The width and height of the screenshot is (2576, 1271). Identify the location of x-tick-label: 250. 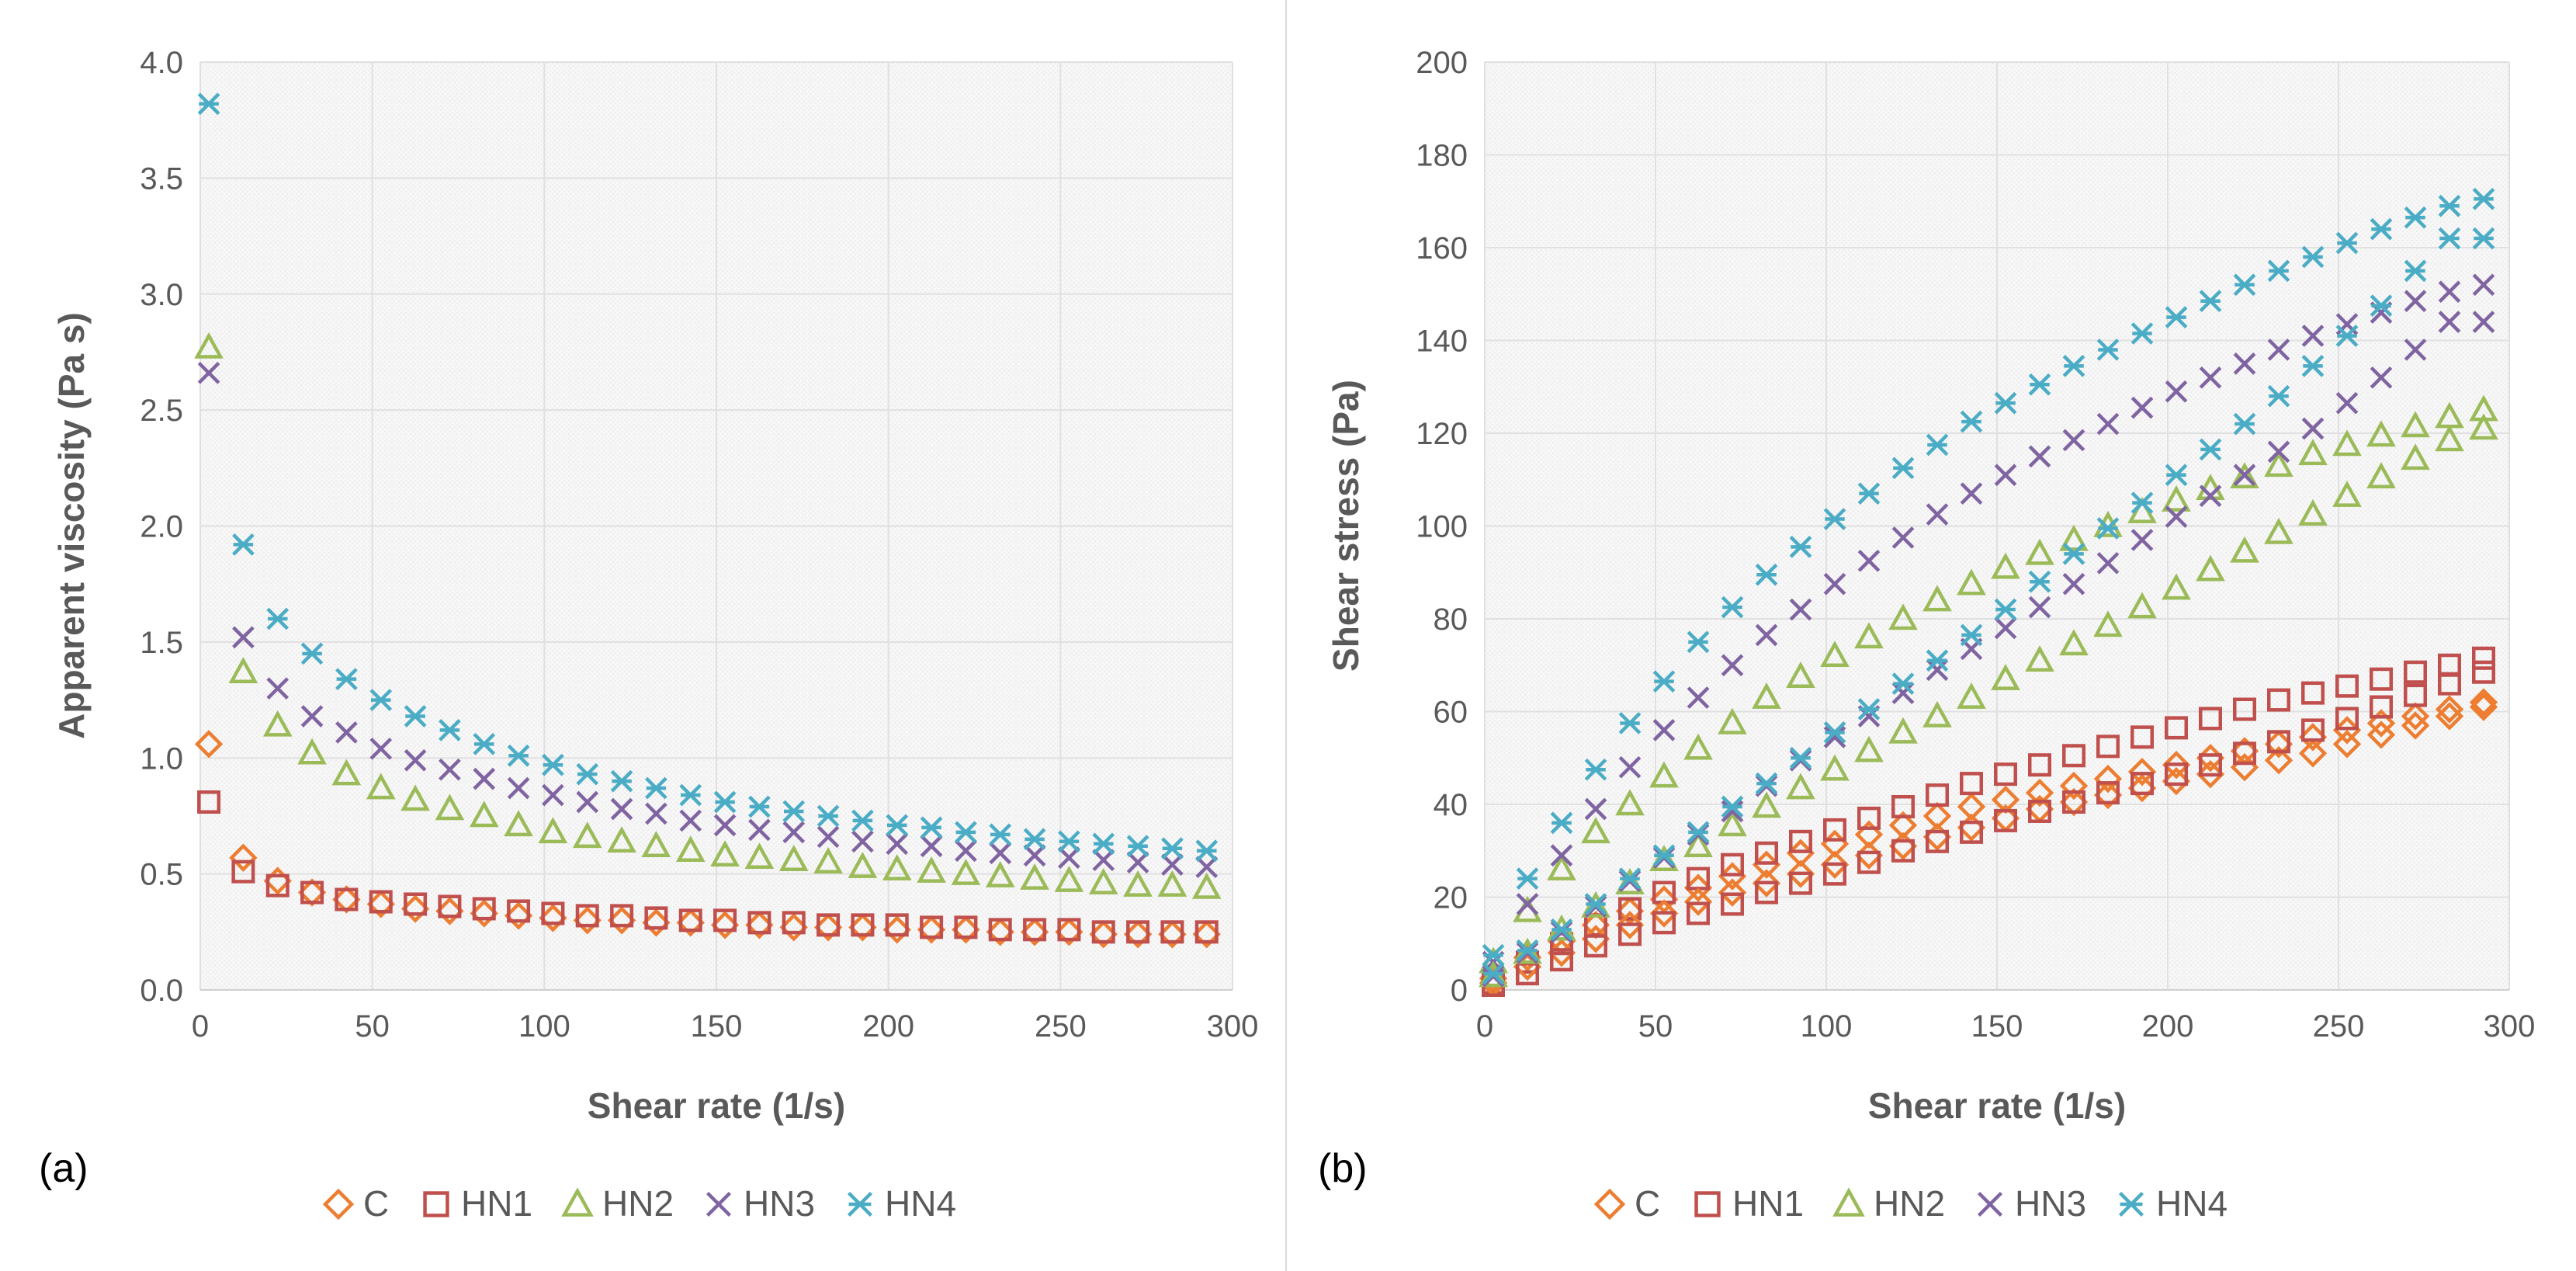
(2339, 1026).